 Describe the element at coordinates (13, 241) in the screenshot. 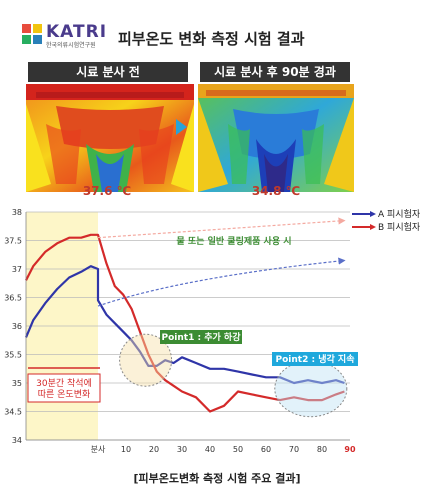

I see `y-tick-label: 37.5` at that location.